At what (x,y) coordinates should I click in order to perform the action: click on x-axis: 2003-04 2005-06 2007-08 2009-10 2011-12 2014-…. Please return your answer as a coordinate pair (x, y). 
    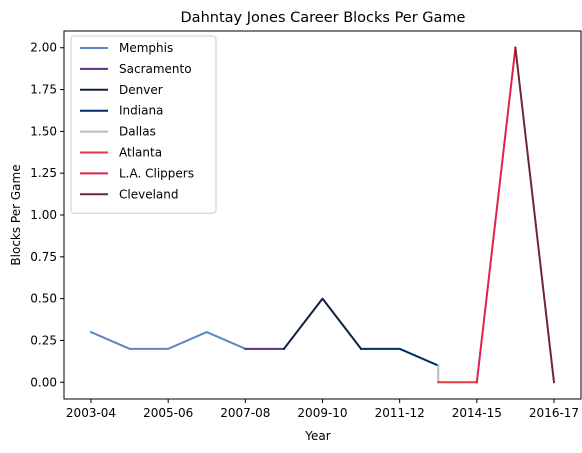
    Looking at the image, I should click on (322, 409).